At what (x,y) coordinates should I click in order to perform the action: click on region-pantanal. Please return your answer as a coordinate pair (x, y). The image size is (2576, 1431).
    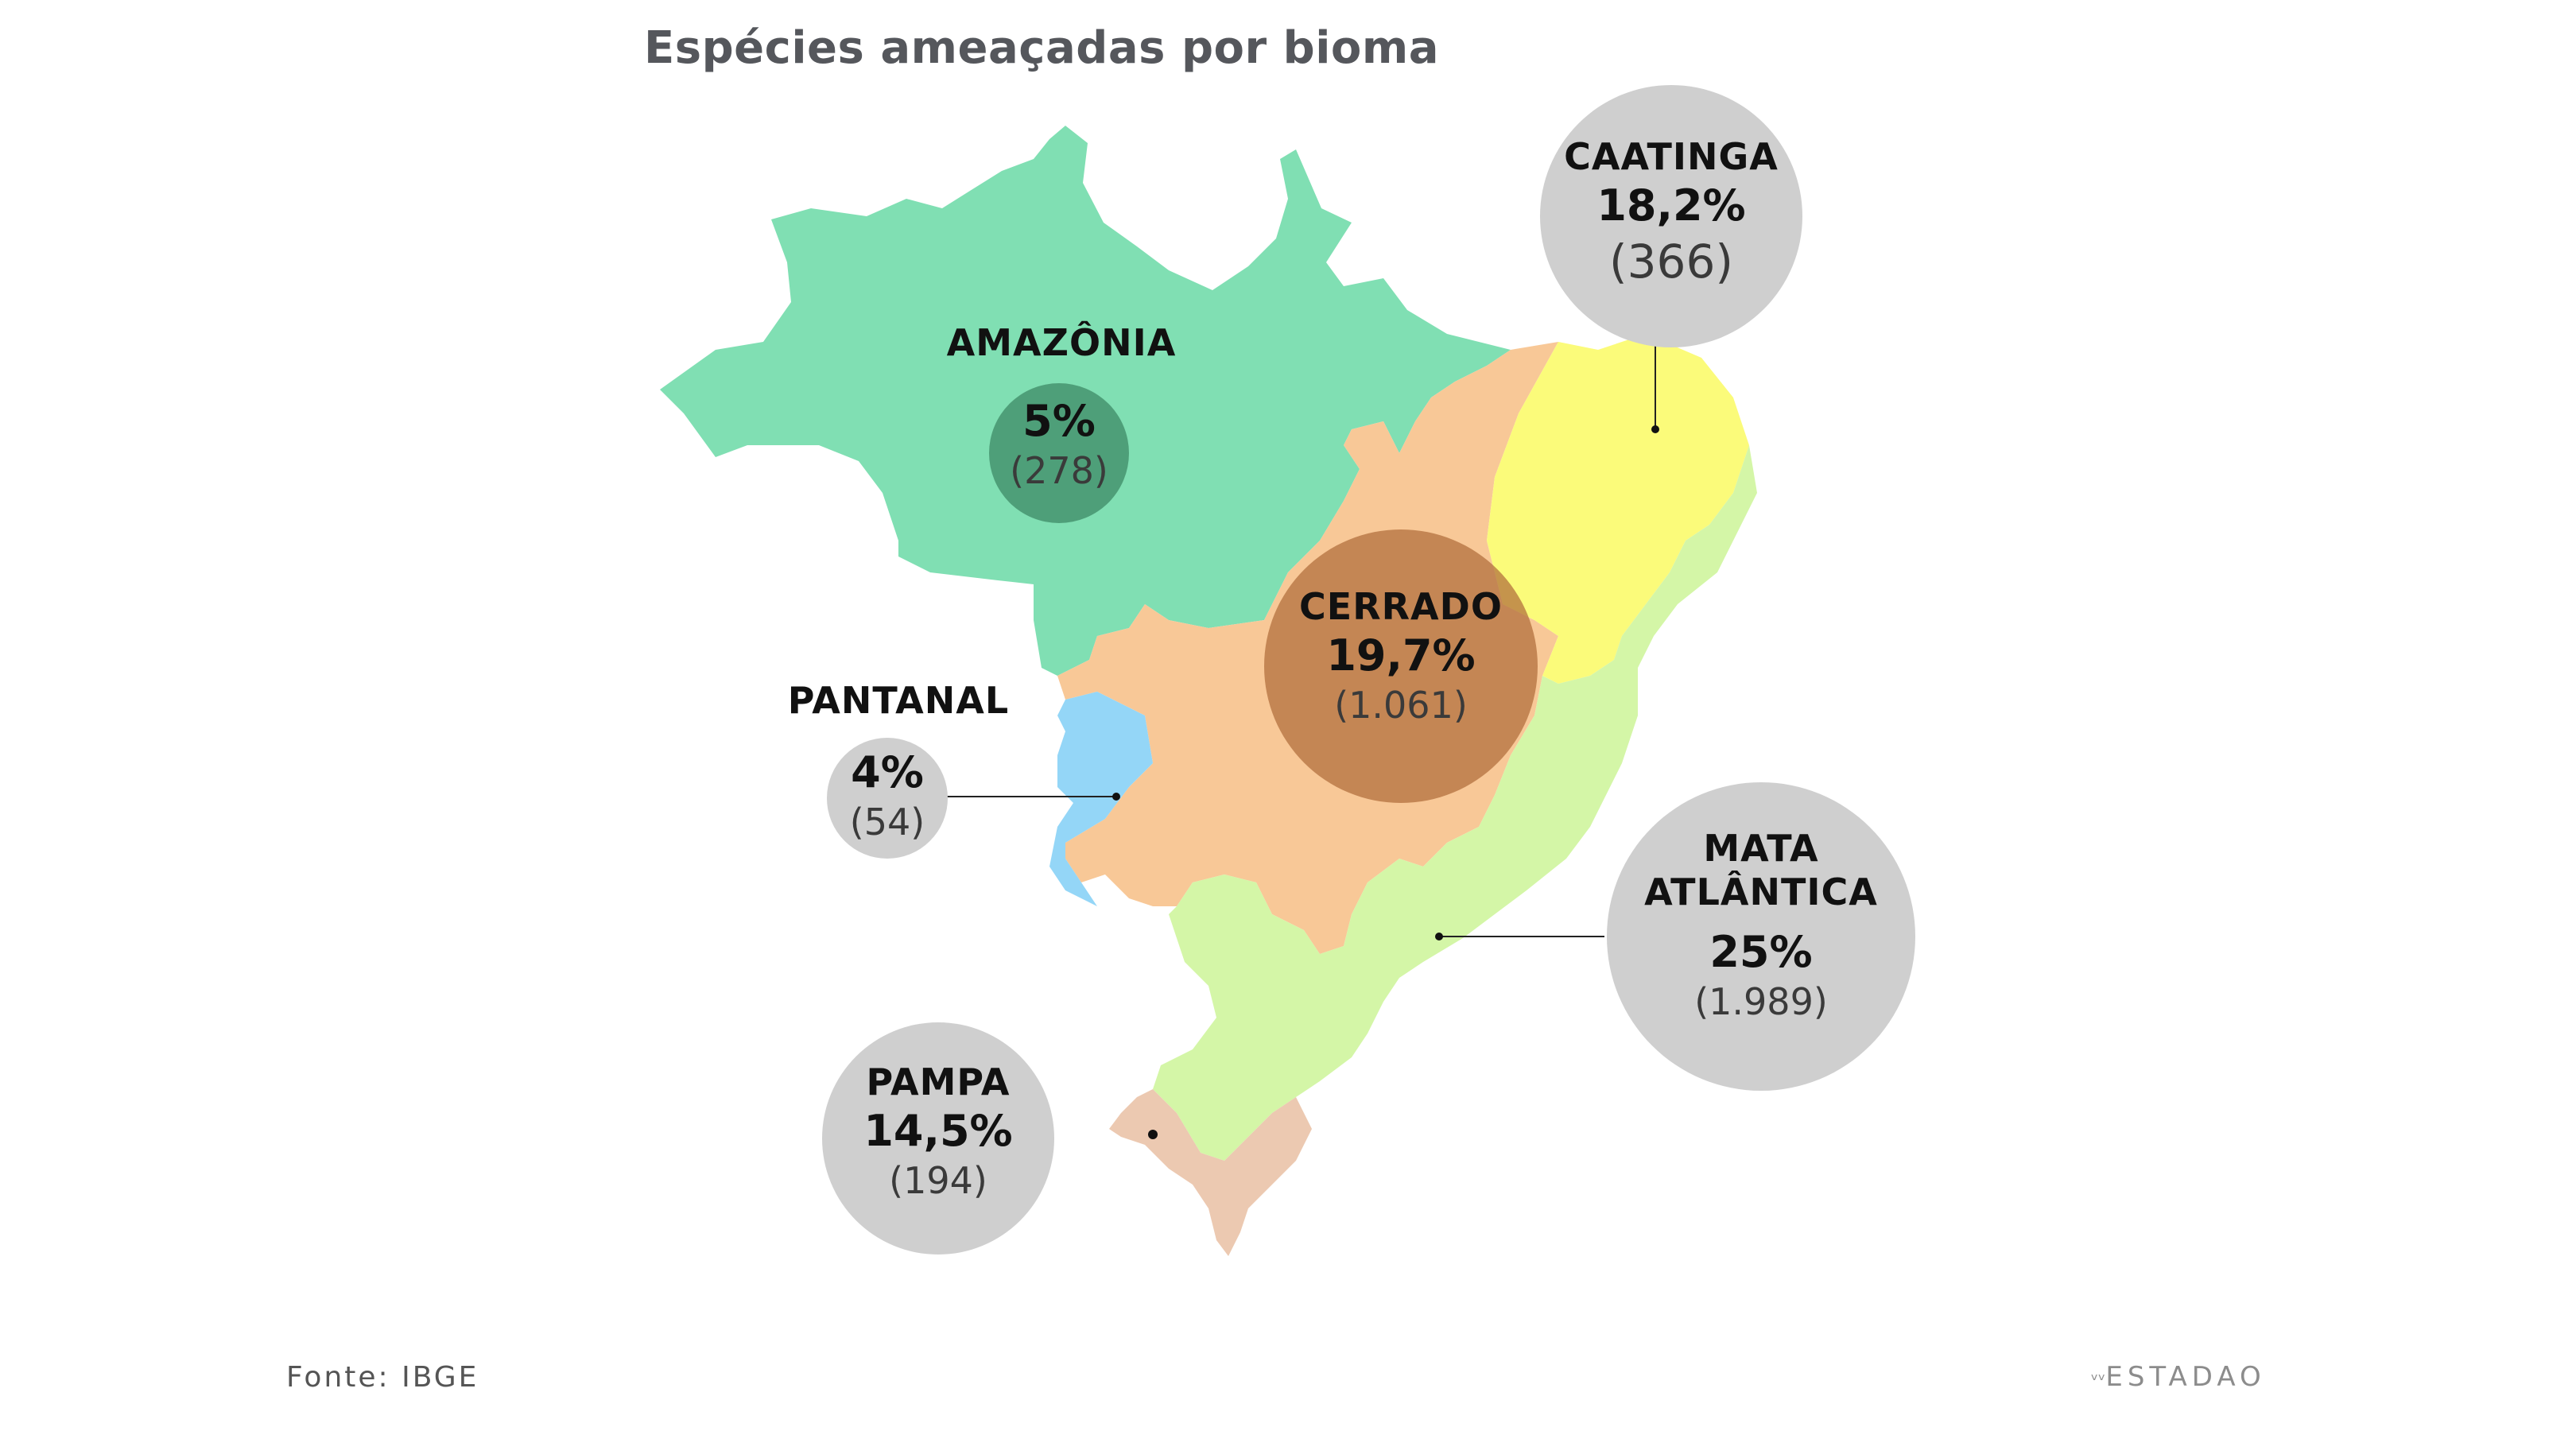
    Looking at the image, I should click on (1101, 799).